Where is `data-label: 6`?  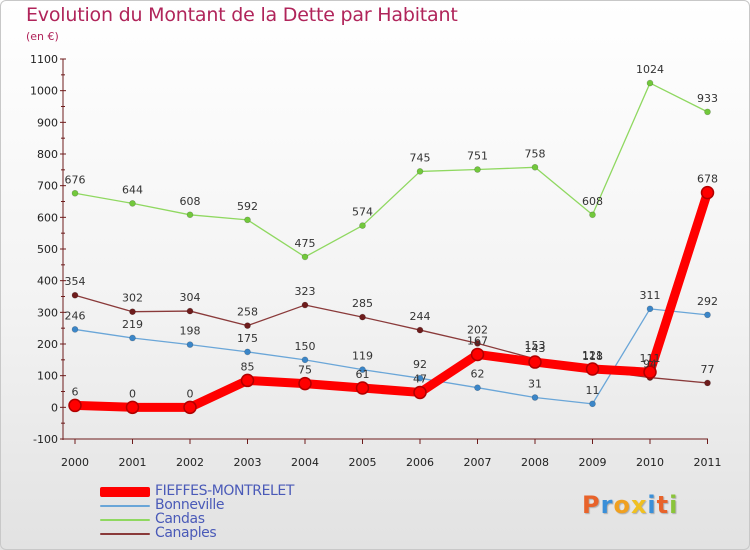
data-label: 6 is located at coordinates (75, 391).